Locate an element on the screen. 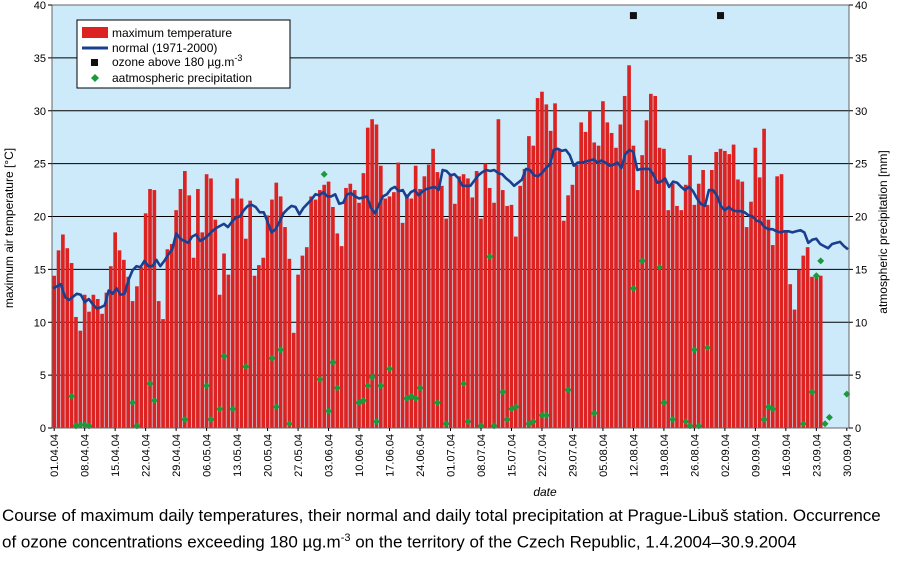  left-axis-ticks: 0 5 10 15 20 25 30 35 40 is located at coordinates (43, 217).